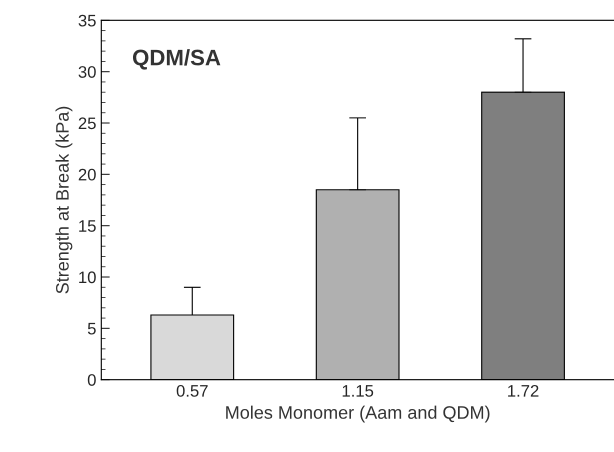 This screenshot has width=614, height=452. What do you see at coordinates (87, 226) in the screenshot?
I see `y-tick-label: 15` at bounding box center [87, 226].